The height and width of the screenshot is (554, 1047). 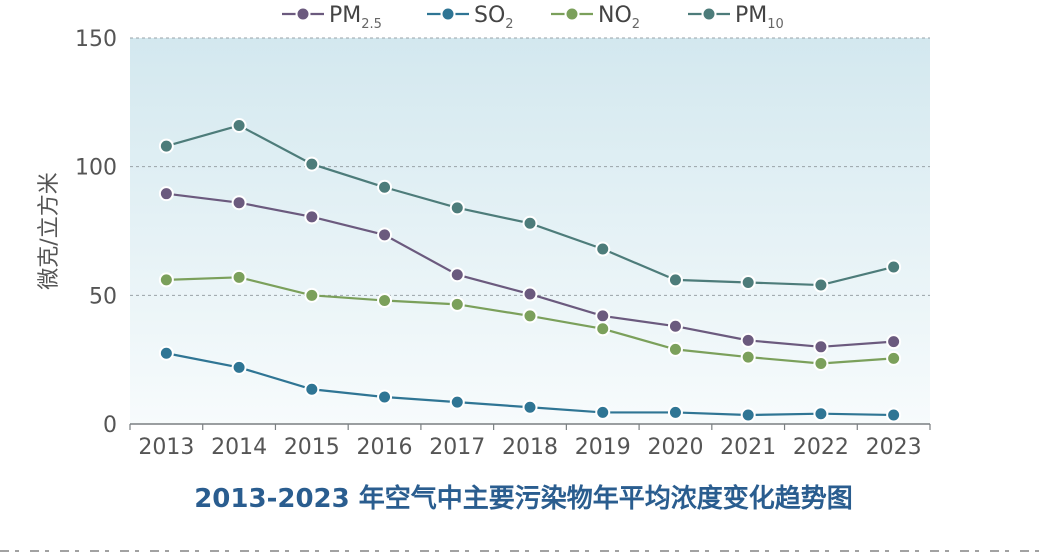 I want to click on x-tick-label: 2017, so click(x=457, y=447).